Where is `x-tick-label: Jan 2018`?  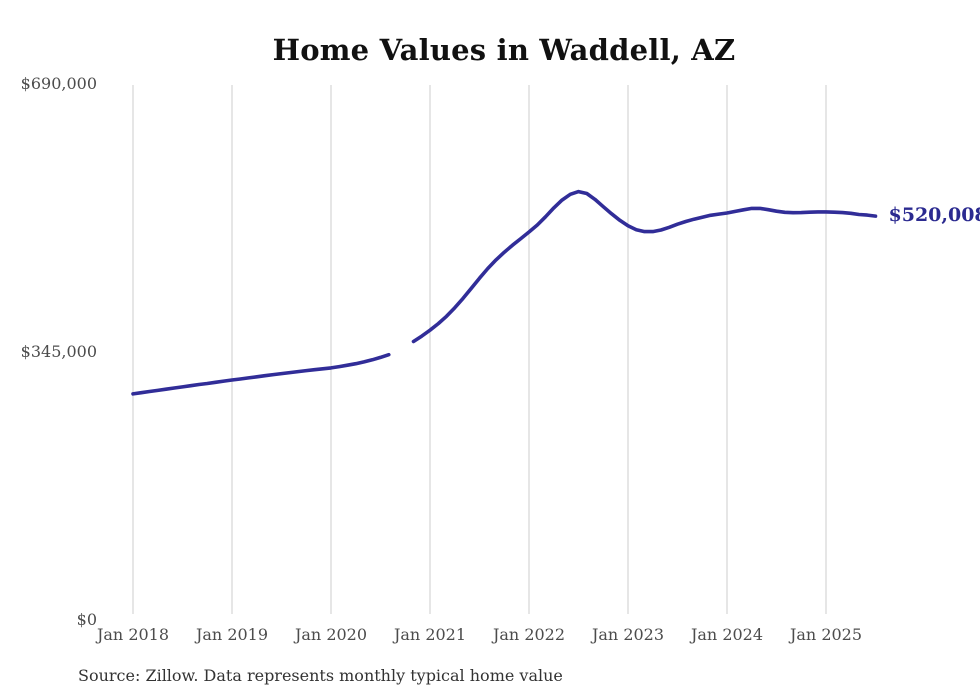 x-tick-label: Jan 2018 is located at coordinates (133, 634).